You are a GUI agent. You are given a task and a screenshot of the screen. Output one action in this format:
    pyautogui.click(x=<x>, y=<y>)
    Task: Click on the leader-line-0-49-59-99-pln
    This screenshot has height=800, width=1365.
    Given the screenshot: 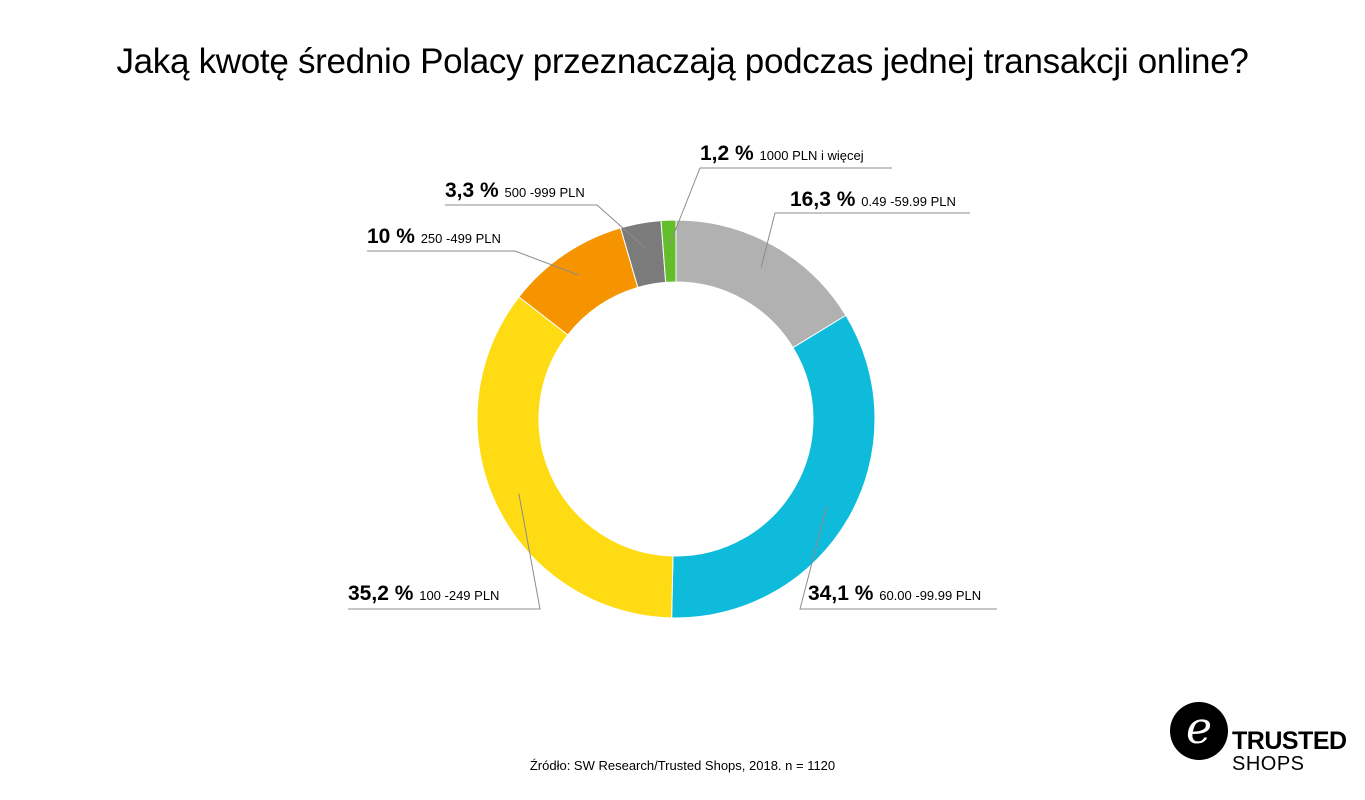 What is the action you would take?
    pyautogui.click(x=865, y=240)
    